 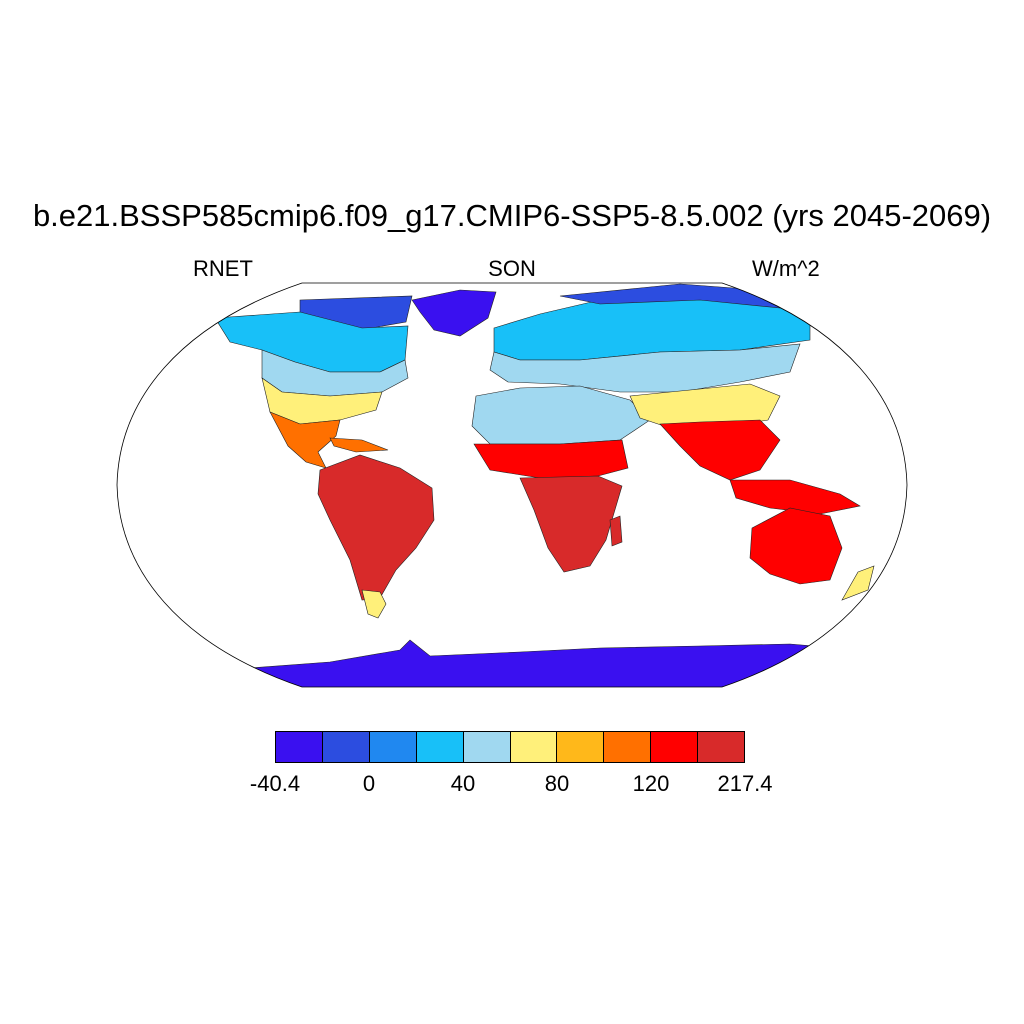 What do you see at coordinates (463, 783) in the screenshot?
I see `colorbar-label-2: 40` at bounding box center [463, 783].